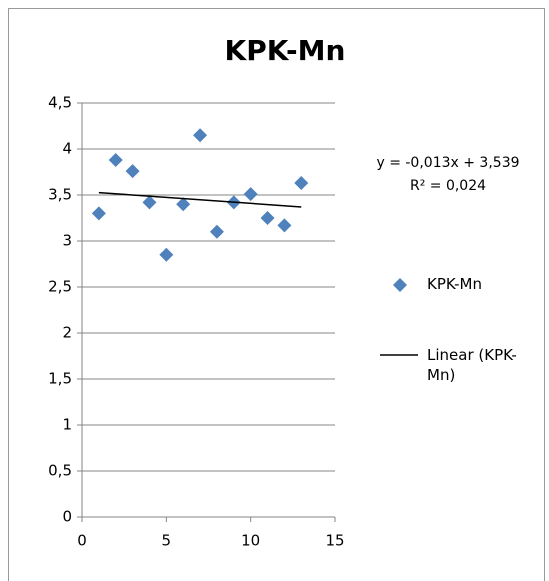 This screenshot has width=549, height=581. What do you see at coordinates (67, 425) in the screenshot?
I see `y-tick-label: 1` at bounding box center [67, 425].